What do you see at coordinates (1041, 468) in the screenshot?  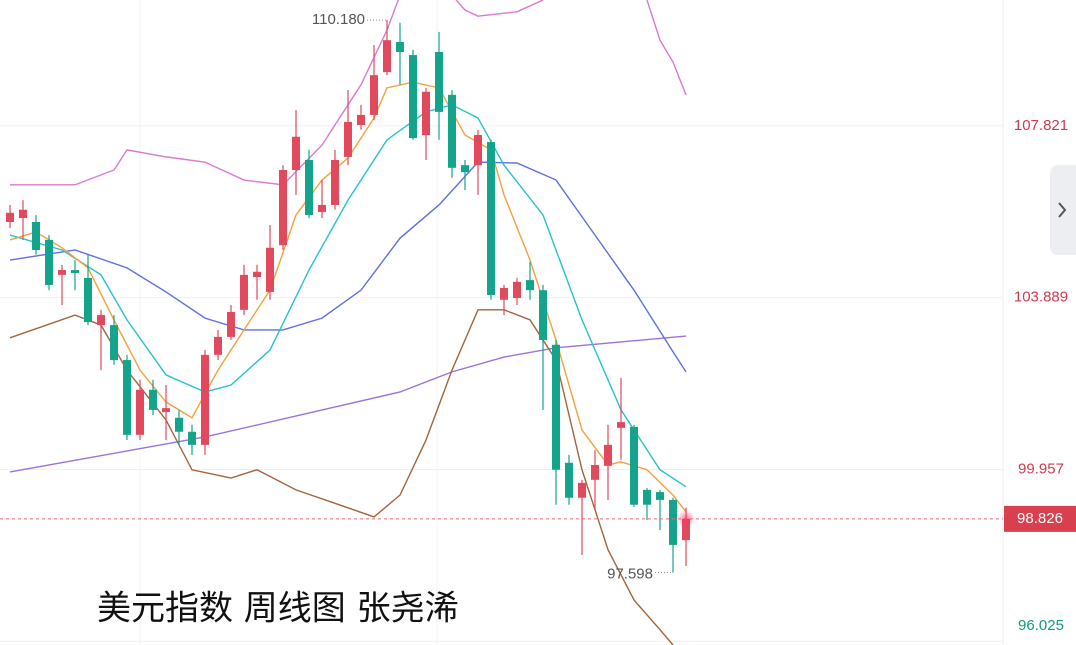 I see `y-tick-label: 99.957` at bounding box center [1041, 468].